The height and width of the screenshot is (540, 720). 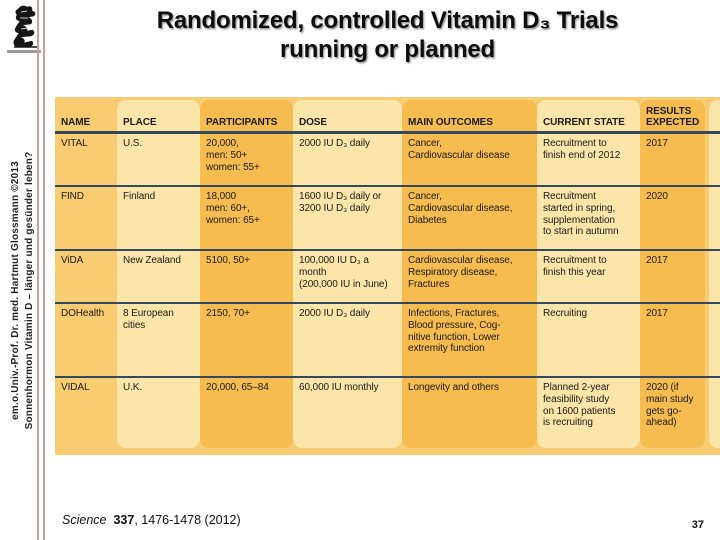 What do you see at coordinates (584, 122) in the screenshot?
I see `column-header-current-state: CURRENT STATE` at bounding box center [584, 122].